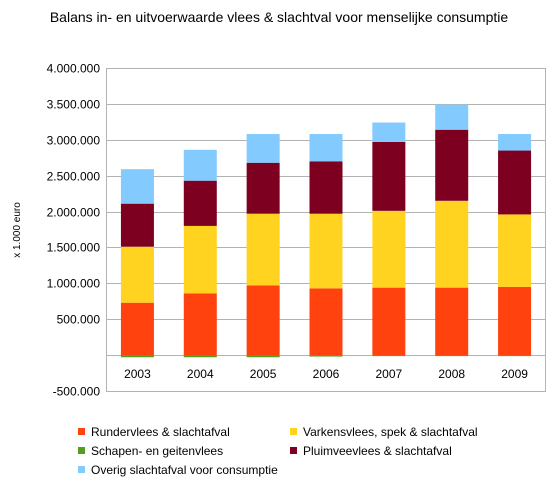 The width and height of the screenshot is (559, 486). I want to click on y-tick-label: 1.500.000, so click(74, 248).